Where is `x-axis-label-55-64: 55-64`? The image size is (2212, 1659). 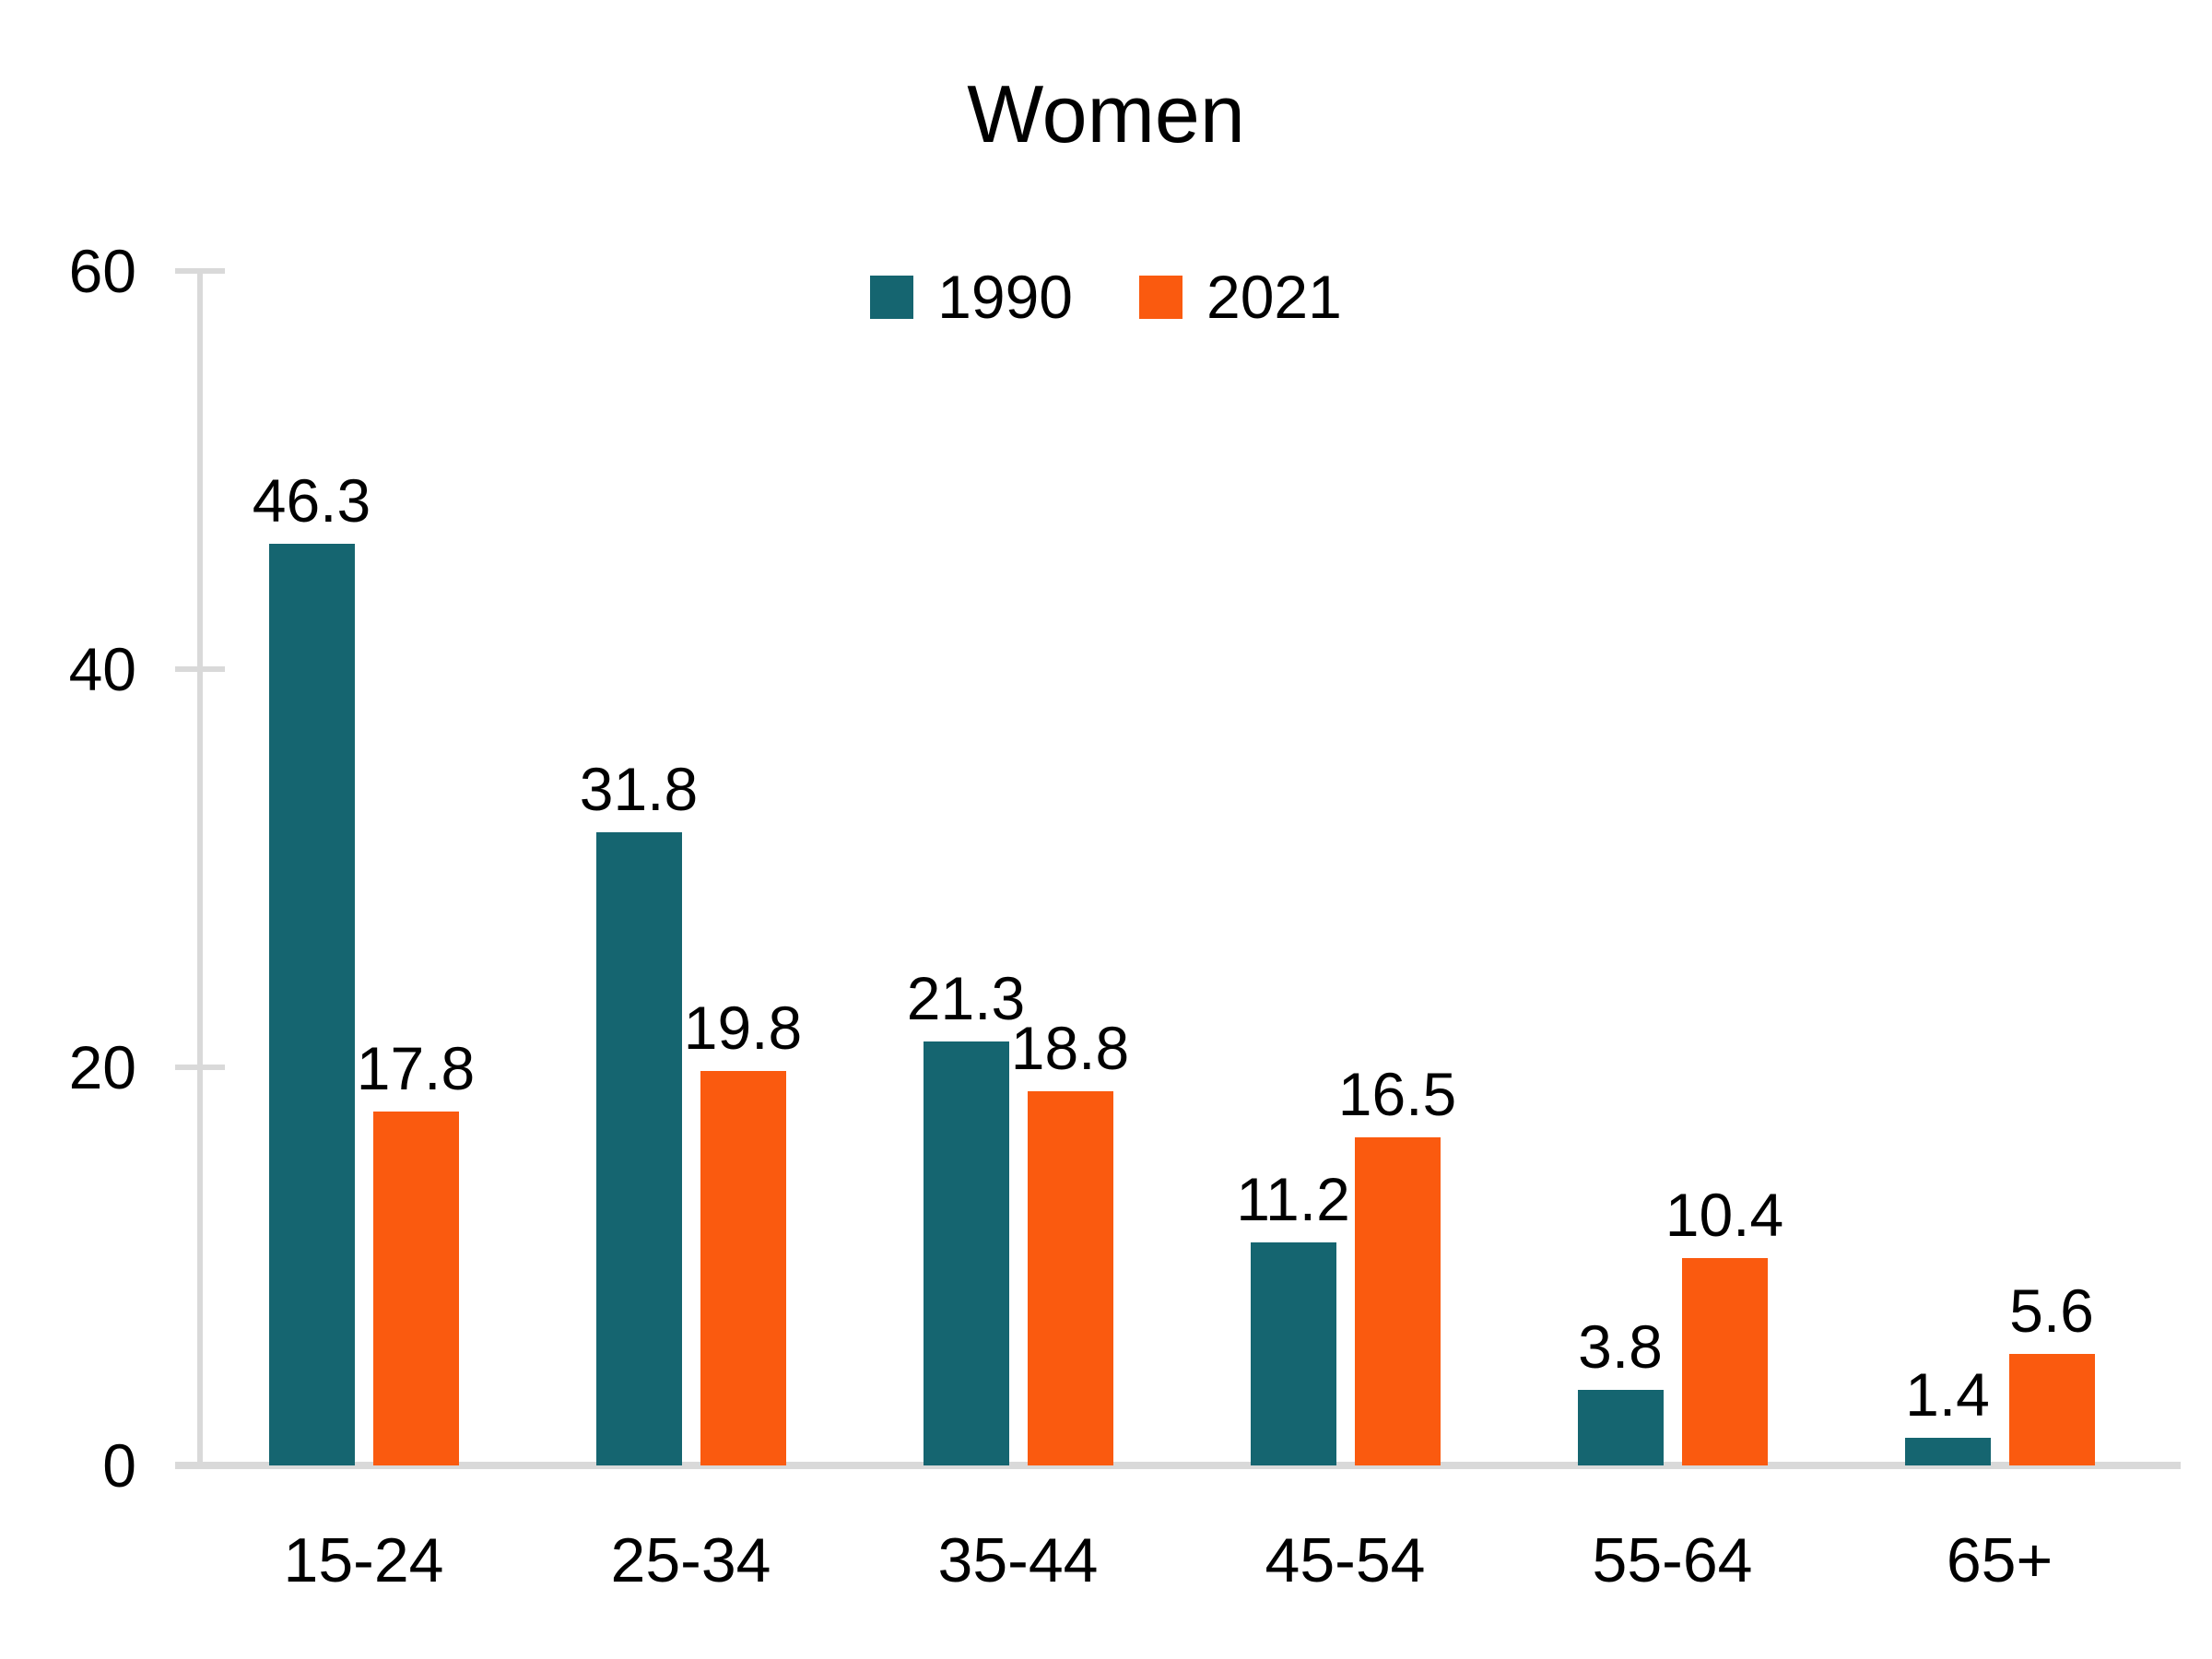 x-axis-label-55-64: 55-64 is located at coordinates (1672, 1560).